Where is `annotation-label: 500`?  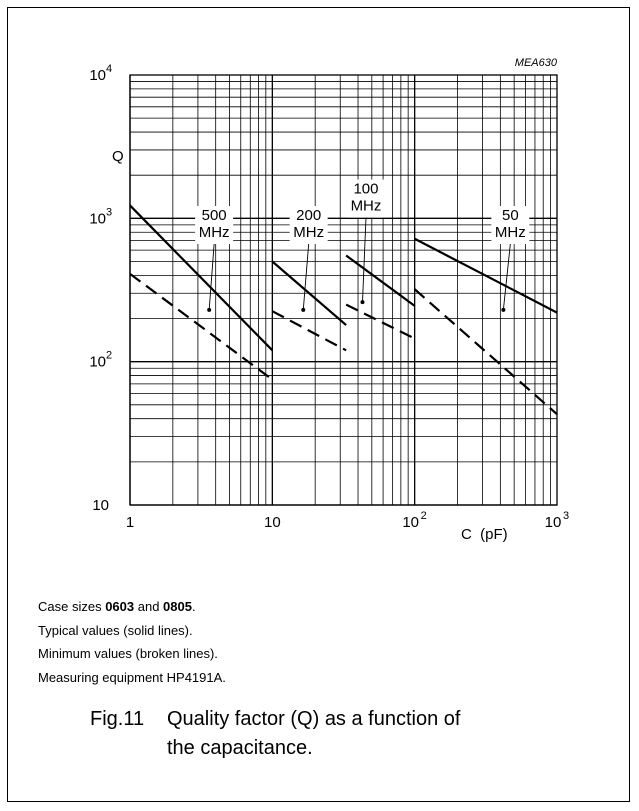
annotation-label: 500 is located at coordinates (214, 215).